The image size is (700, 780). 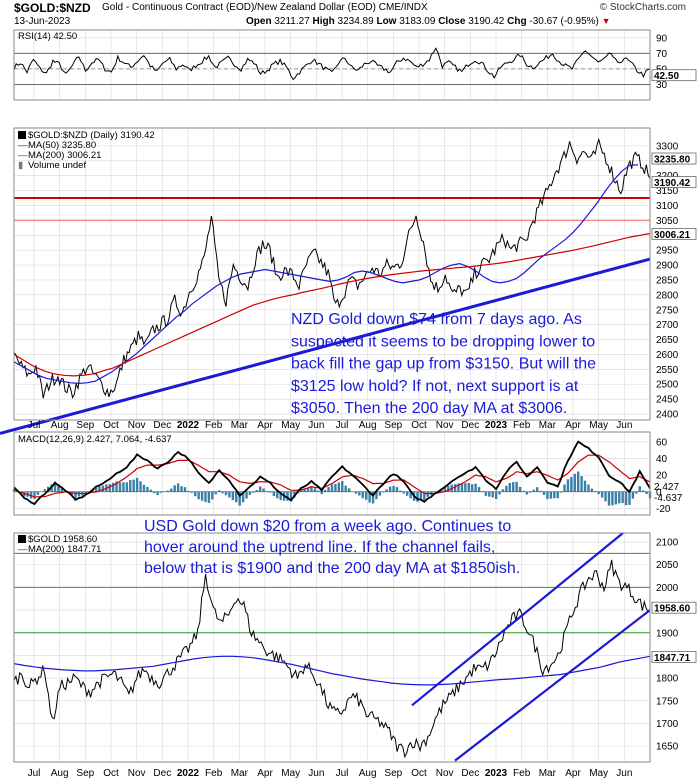 I want to click on usd-ma200-last-value-box, so click(x=674, y=657).